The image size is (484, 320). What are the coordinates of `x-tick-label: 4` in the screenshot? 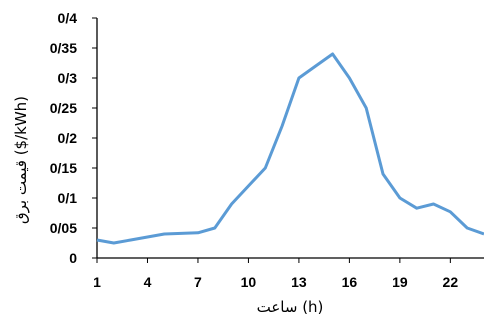 It's located at (148, 282).